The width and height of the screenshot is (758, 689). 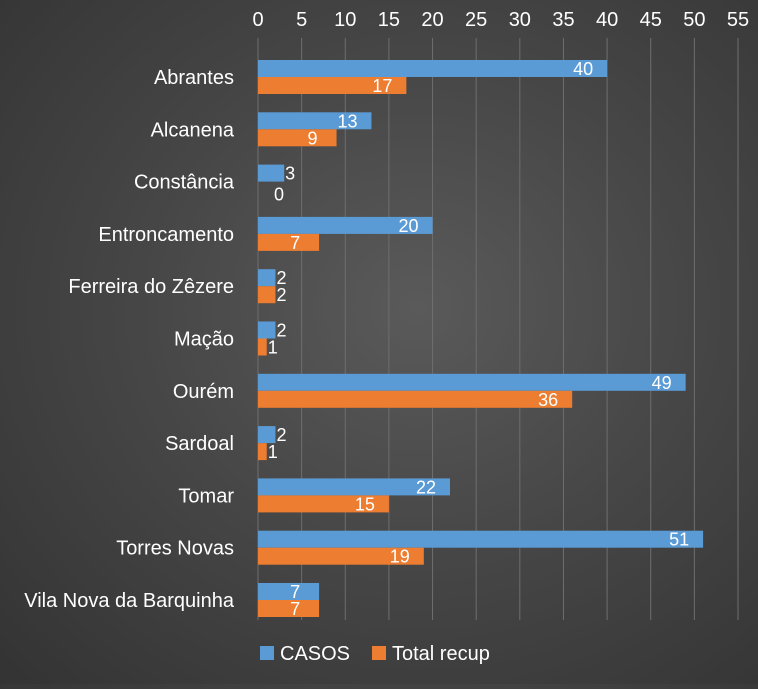 I want to click on x-tick-label: 30, so click(x=520, y=20).